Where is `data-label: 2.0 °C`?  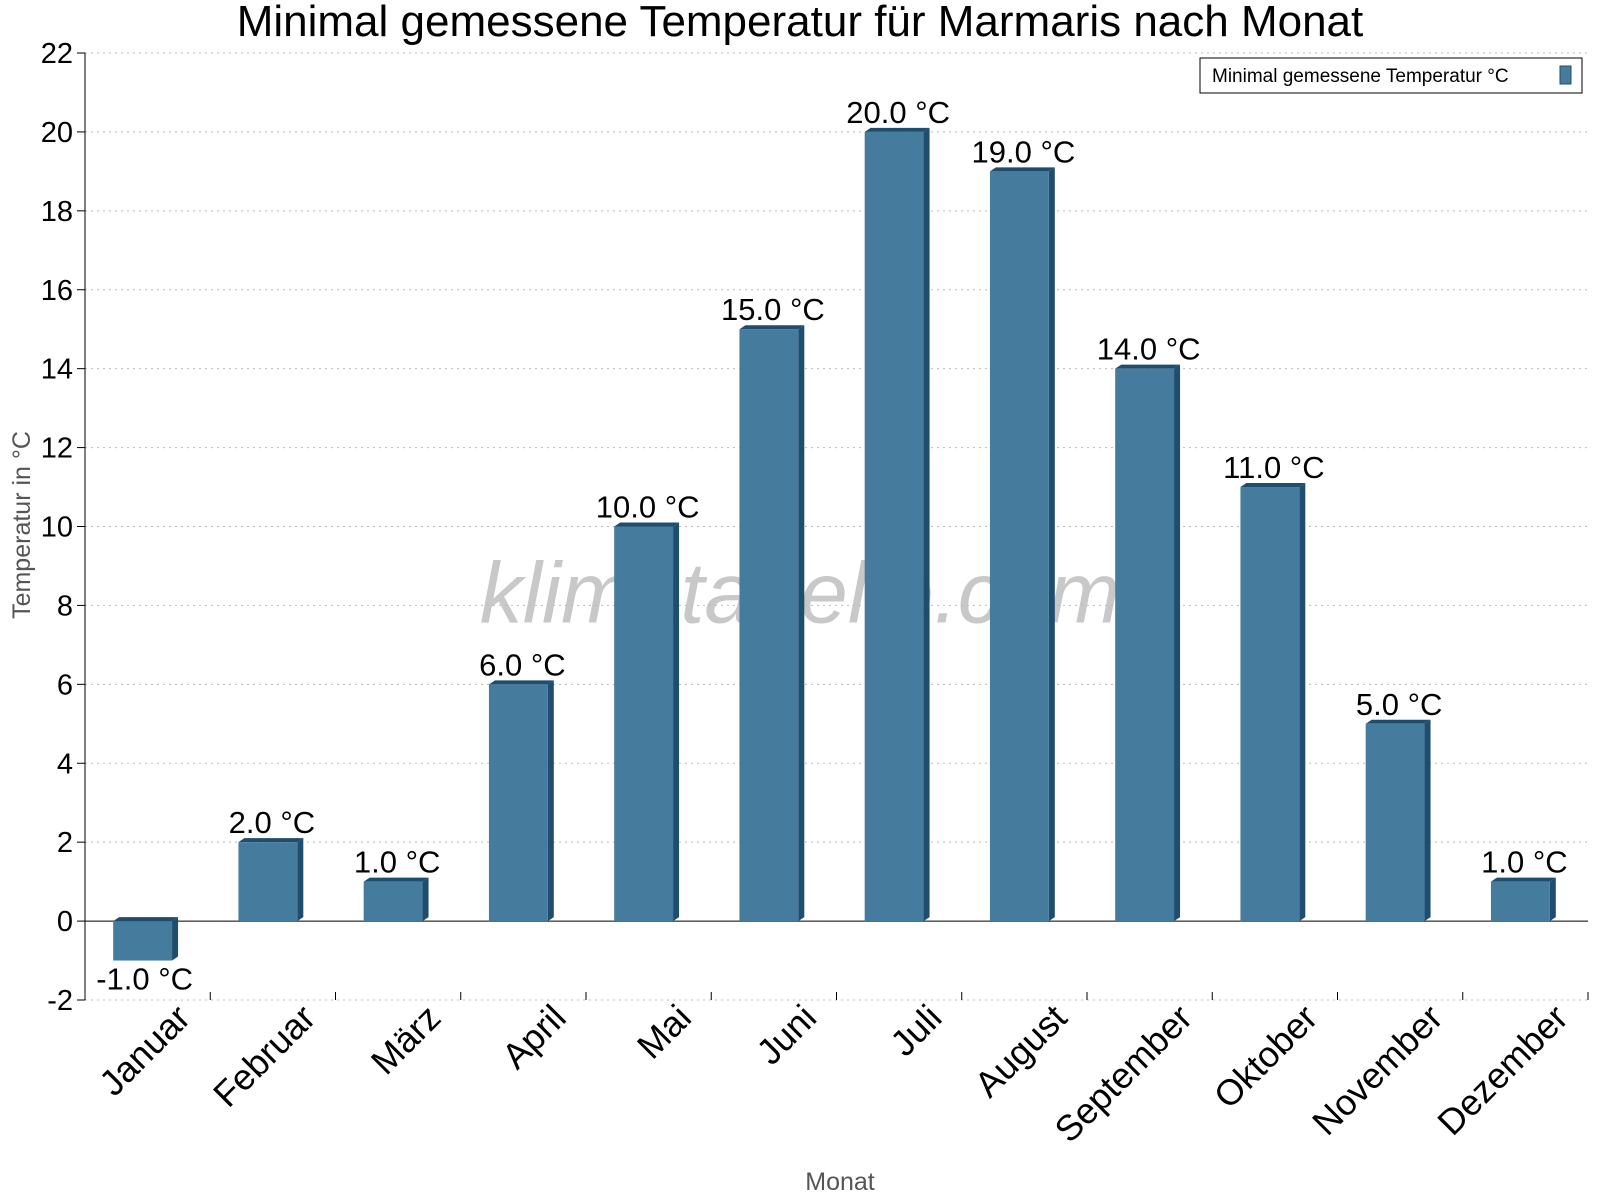 data-label: 2.0 °C is located at coordinates (272, 822).